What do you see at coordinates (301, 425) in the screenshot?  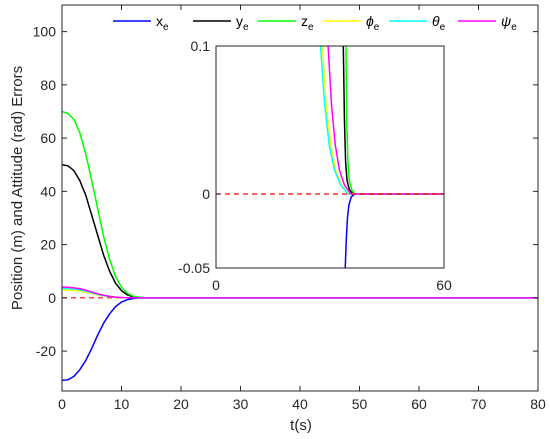 I see `x-axis-label: t(s)` at bounding box center [301, 425].